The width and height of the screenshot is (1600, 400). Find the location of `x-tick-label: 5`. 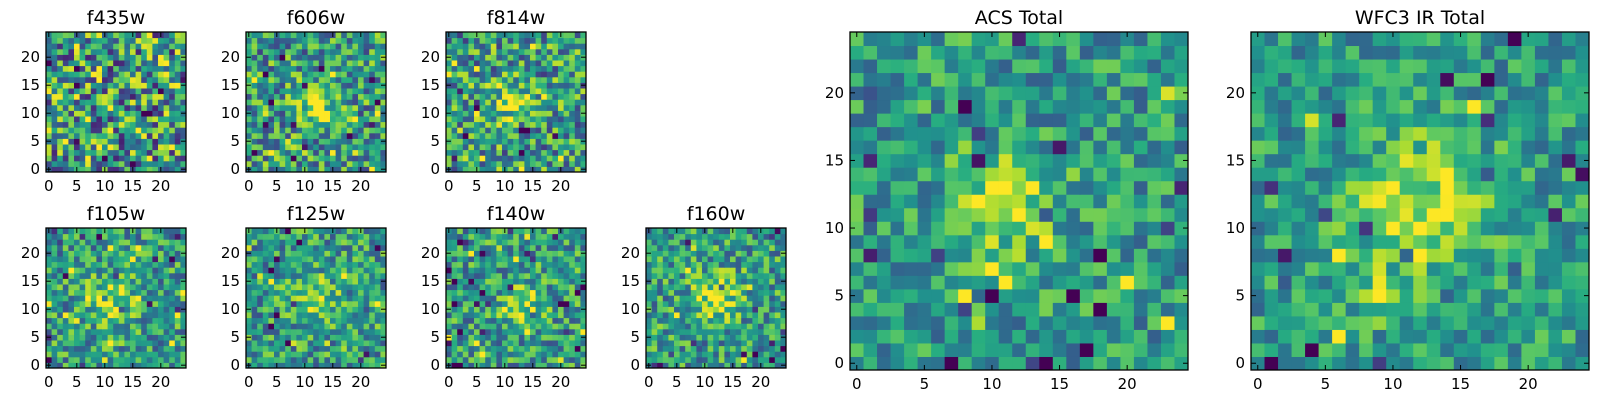

x-tick-label: 5 is located at coordinates (277, 382).